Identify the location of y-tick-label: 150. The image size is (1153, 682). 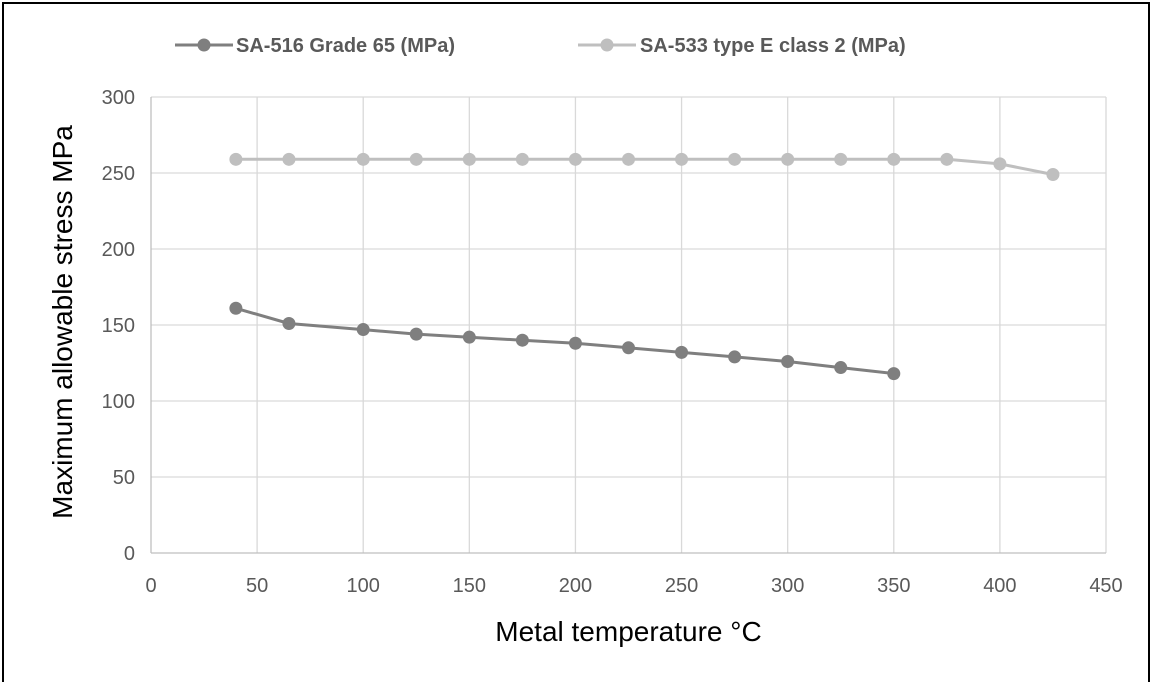
(118, 326).